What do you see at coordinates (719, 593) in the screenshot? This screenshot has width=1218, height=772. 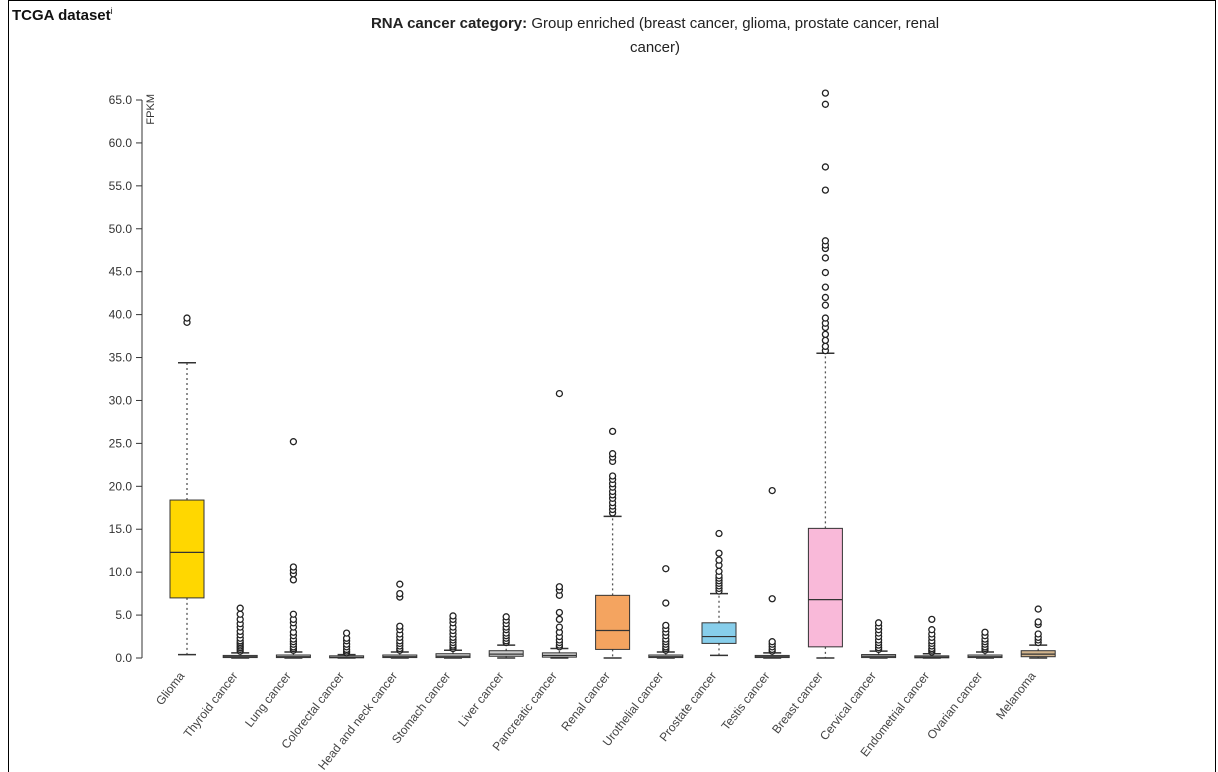 I see `box-prostate-cancer` at bounding box center [719, 593].